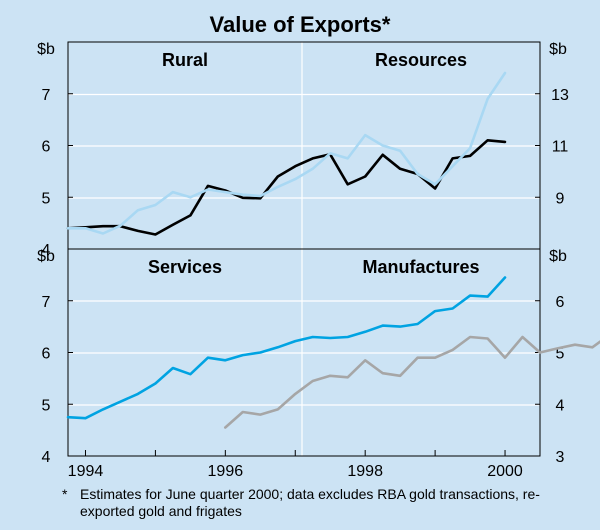 This screenshot has width=600, height=530. What do you see at coordinates (185, 267) in the screenshot?
I see `panel-title-services: Services` at bounding box center [185, 267].